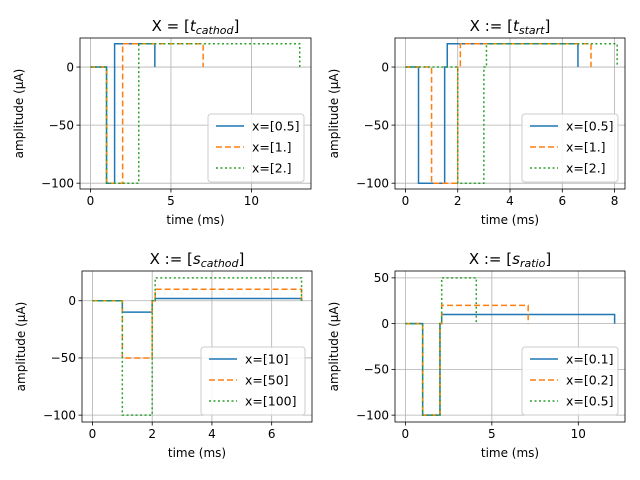  I want to click on legend: x=[0.1] x=[0.2] x=[0.5], so click(570, 381).